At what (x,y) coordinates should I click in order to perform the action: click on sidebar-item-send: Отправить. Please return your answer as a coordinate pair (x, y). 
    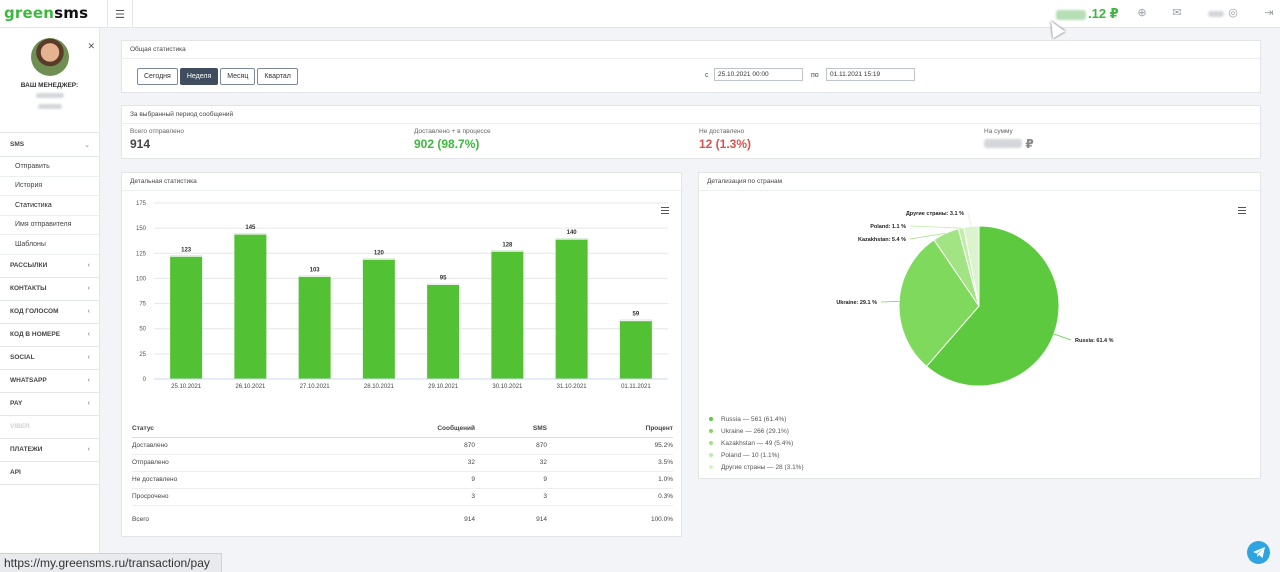
    Looking at the image, I should click on (49, 167).